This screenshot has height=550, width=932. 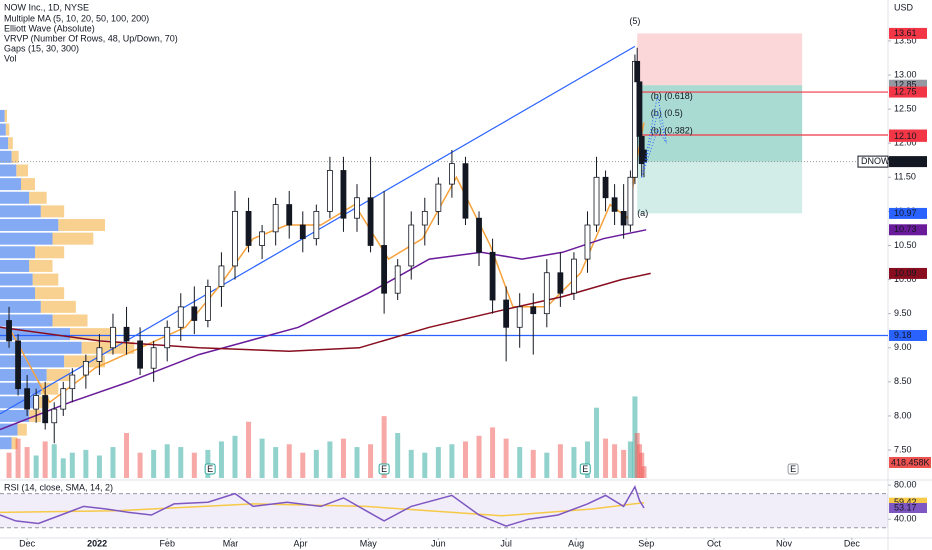 What do you see at coordinates (784, 543) in the screenshot?
I see `x-tick-label: Nov` at bounding box center [784, 543].